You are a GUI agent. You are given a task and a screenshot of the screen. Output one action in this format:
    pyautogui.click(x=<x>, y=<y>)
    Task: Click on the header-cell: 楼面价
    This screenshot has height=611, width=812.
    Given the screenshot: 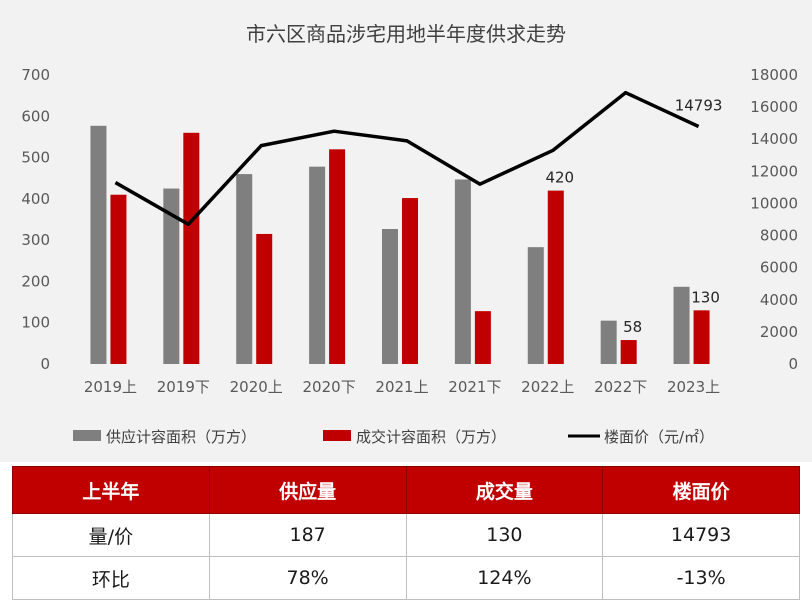 What is the action you would take?
    pyautogui.click(x=701, y=490)
    